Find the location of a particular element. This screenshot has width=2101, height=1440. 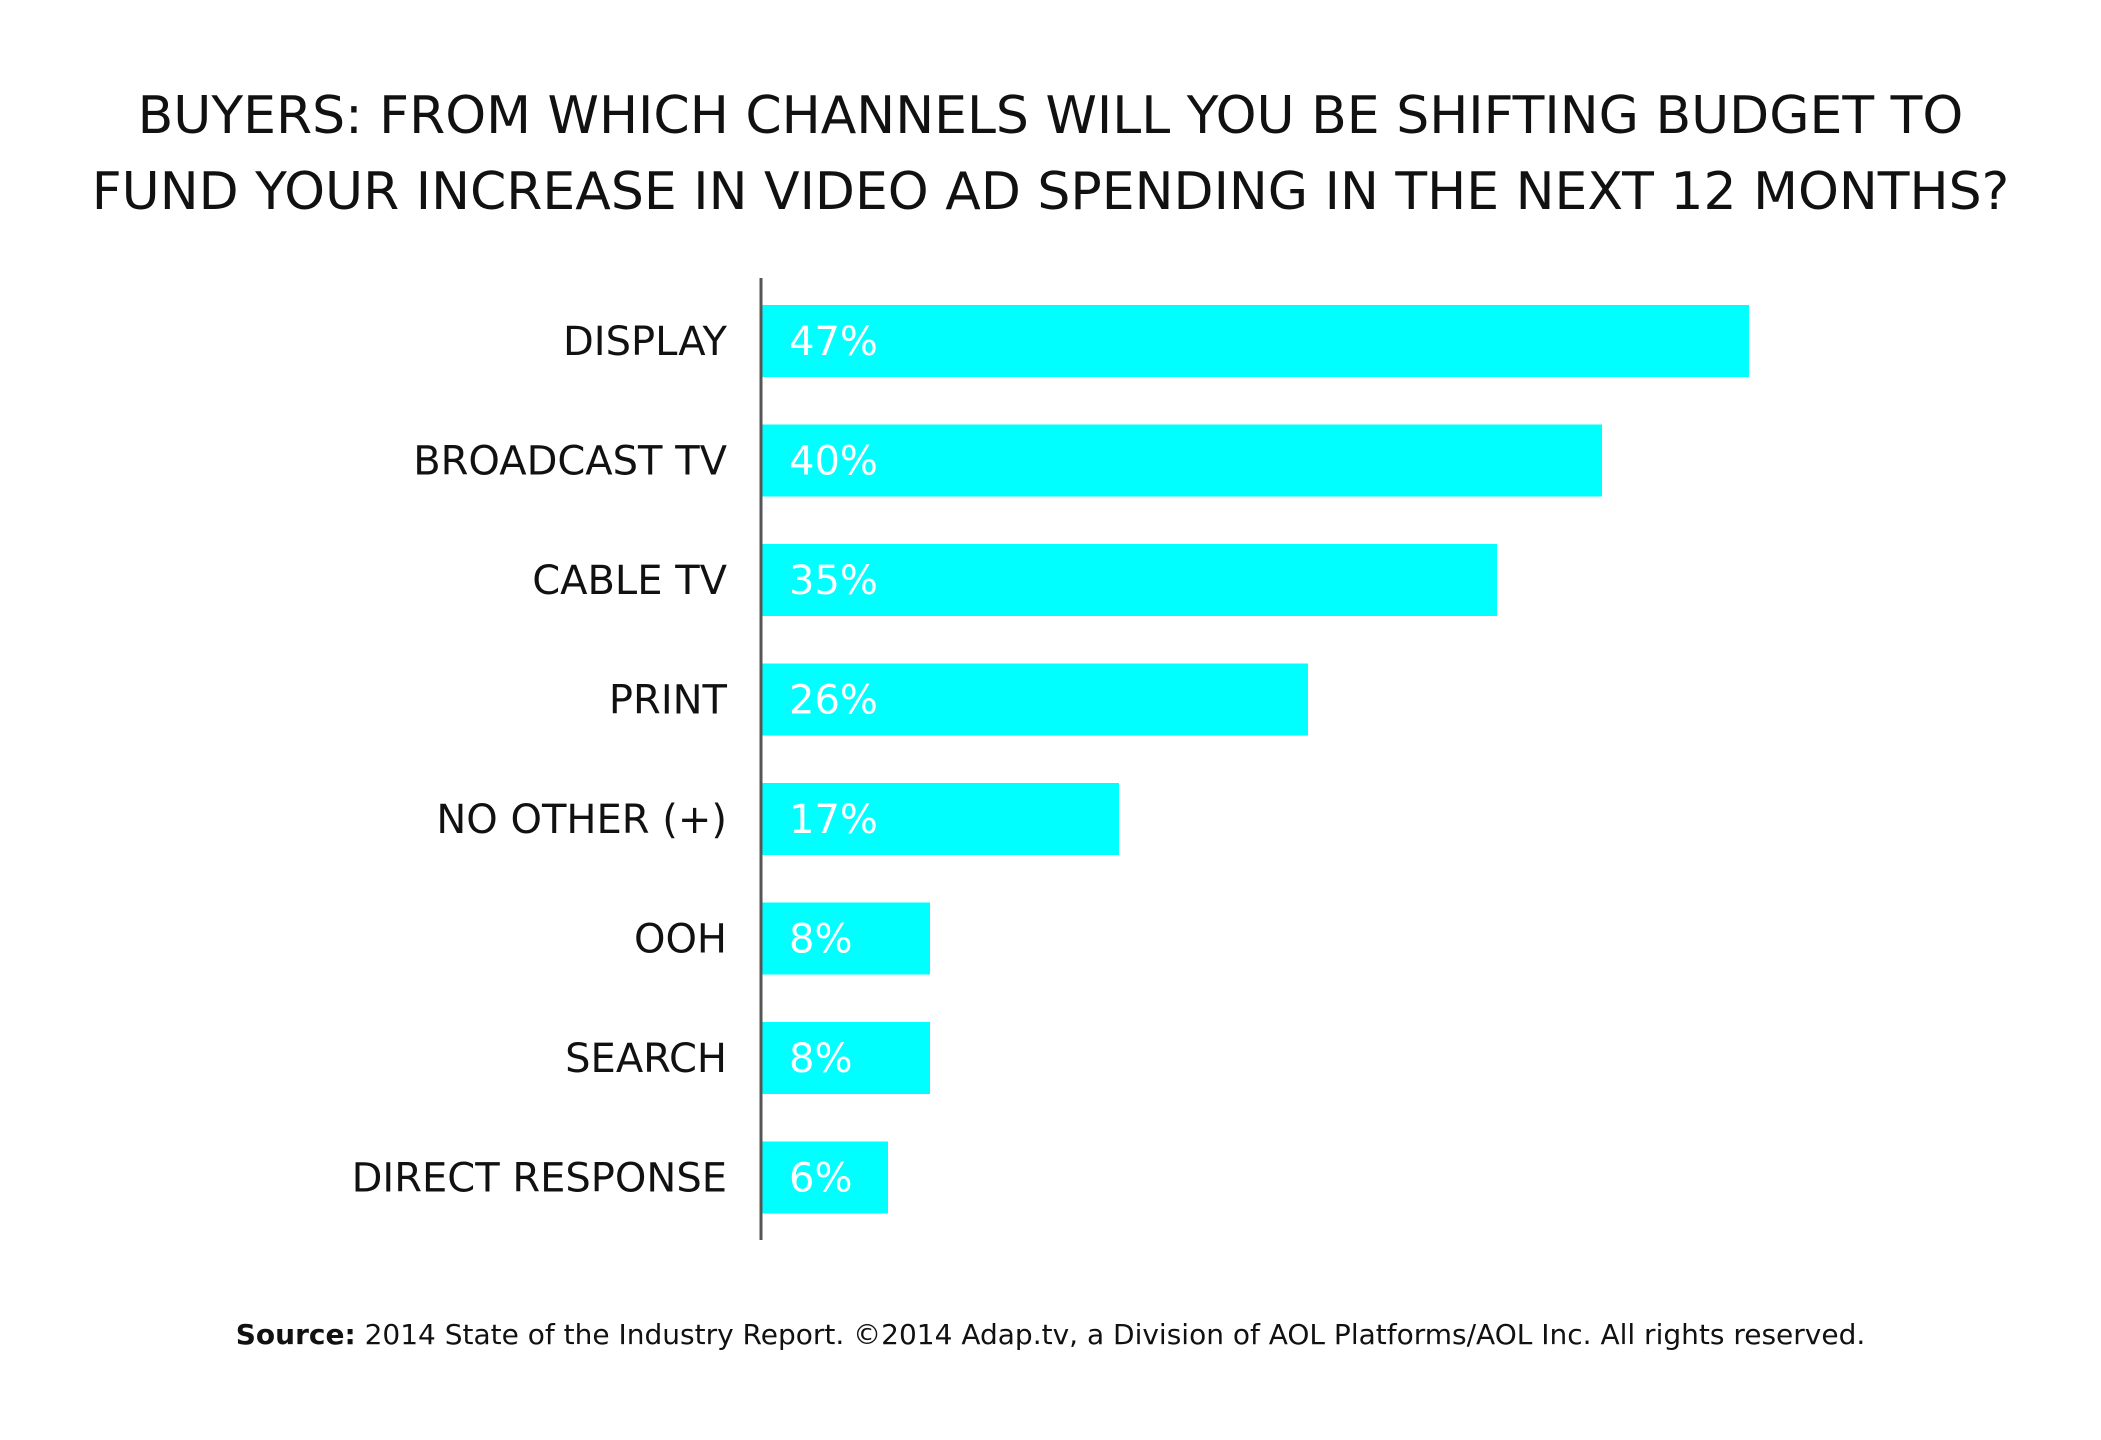

category-label: NO OTHER (+) is located at coordinates (581, 820).